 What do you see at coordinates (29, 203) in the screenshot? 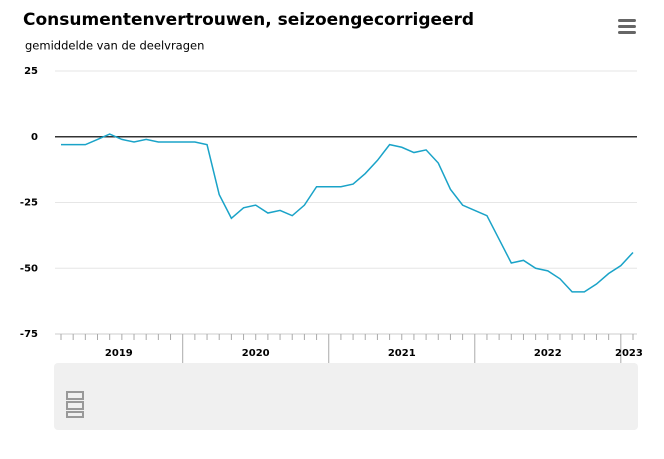
I see `y-tick-label: -25` at bounding box center [29, 203].